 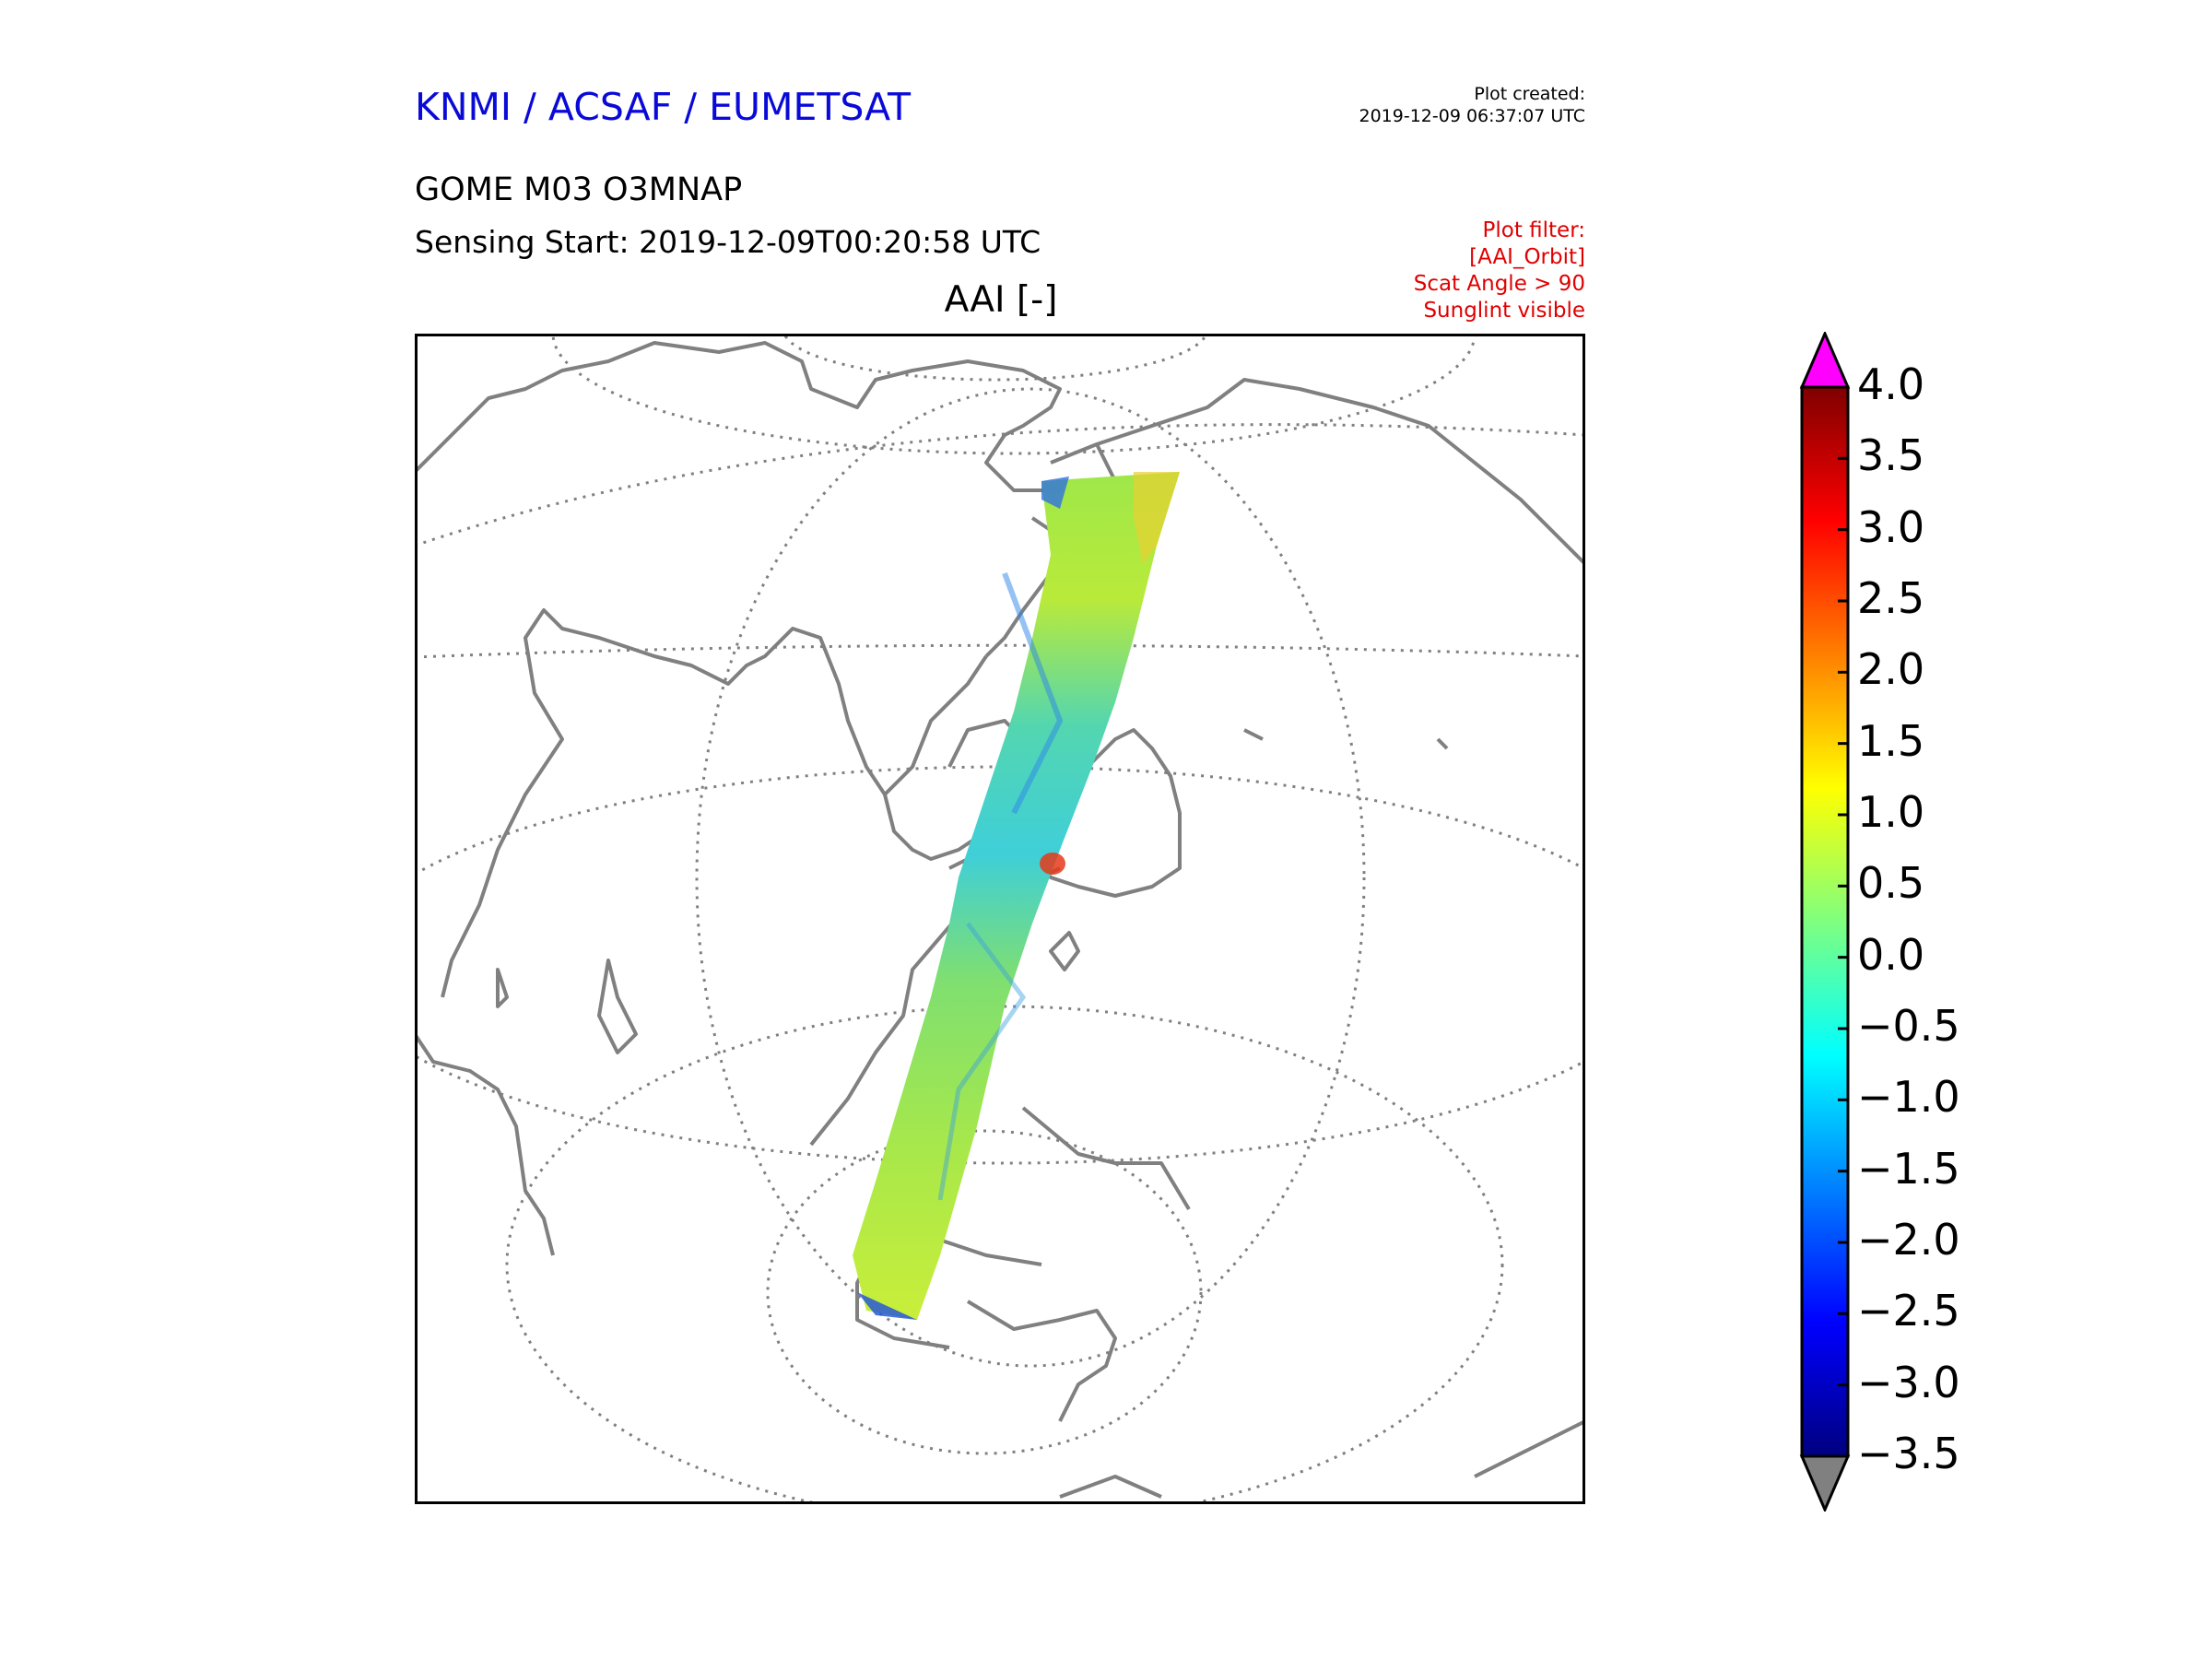 What do you see at coordinates (1472, 105) in the screenshot?
I see `plot-created: Plot created: 2019-12-09 06:37:07 UTC` at bounding box center [1472, 105].